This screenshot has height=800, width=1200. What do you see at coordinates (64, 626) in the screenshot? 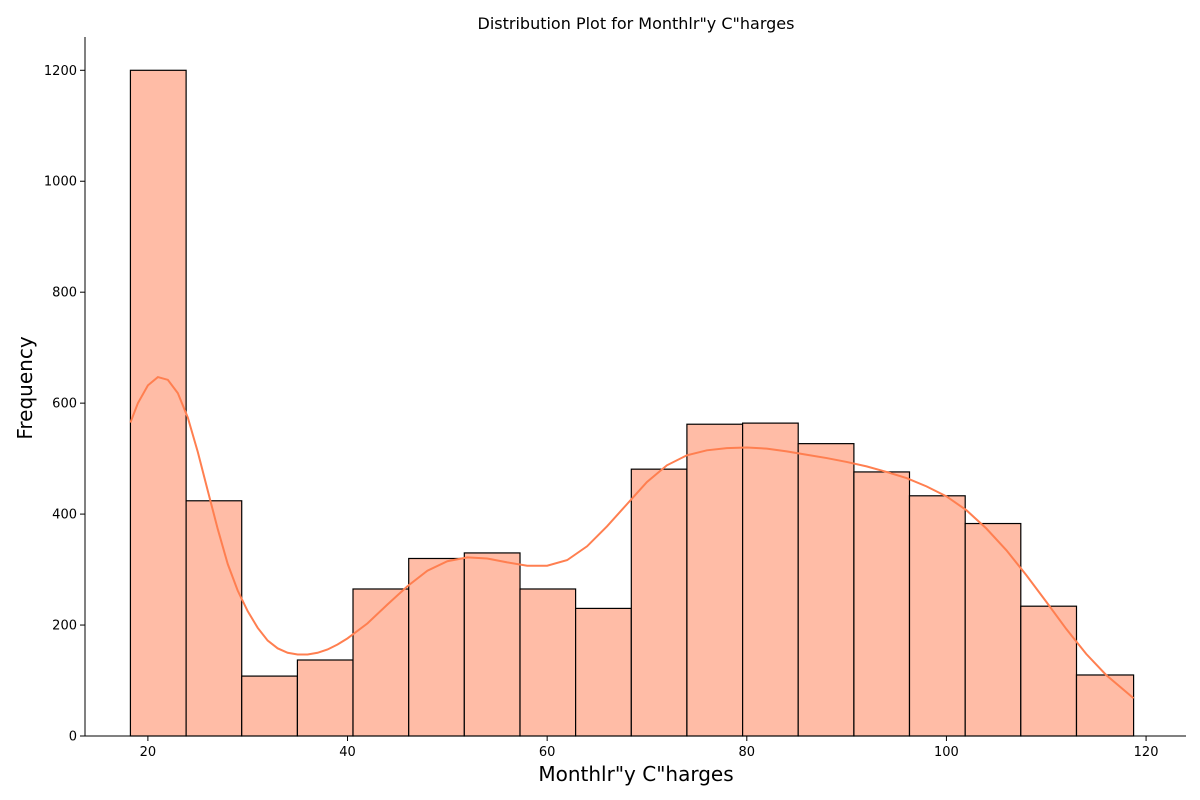
I see `y-tick-label: 200` at bounding box center [64, 626].